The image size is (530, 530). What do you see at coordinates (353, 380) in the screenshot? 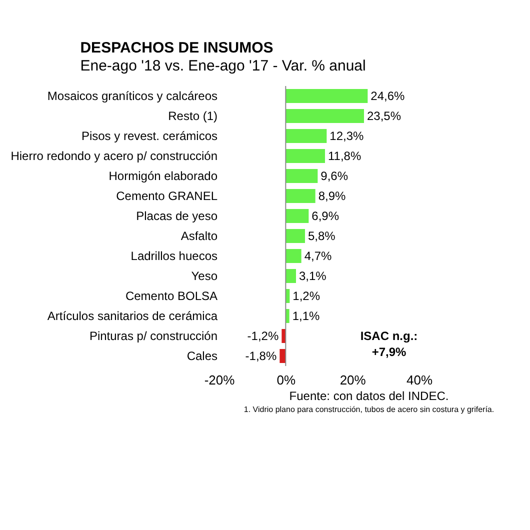
I see `x-tick-label: 20%` at bounding box center [353, 380].